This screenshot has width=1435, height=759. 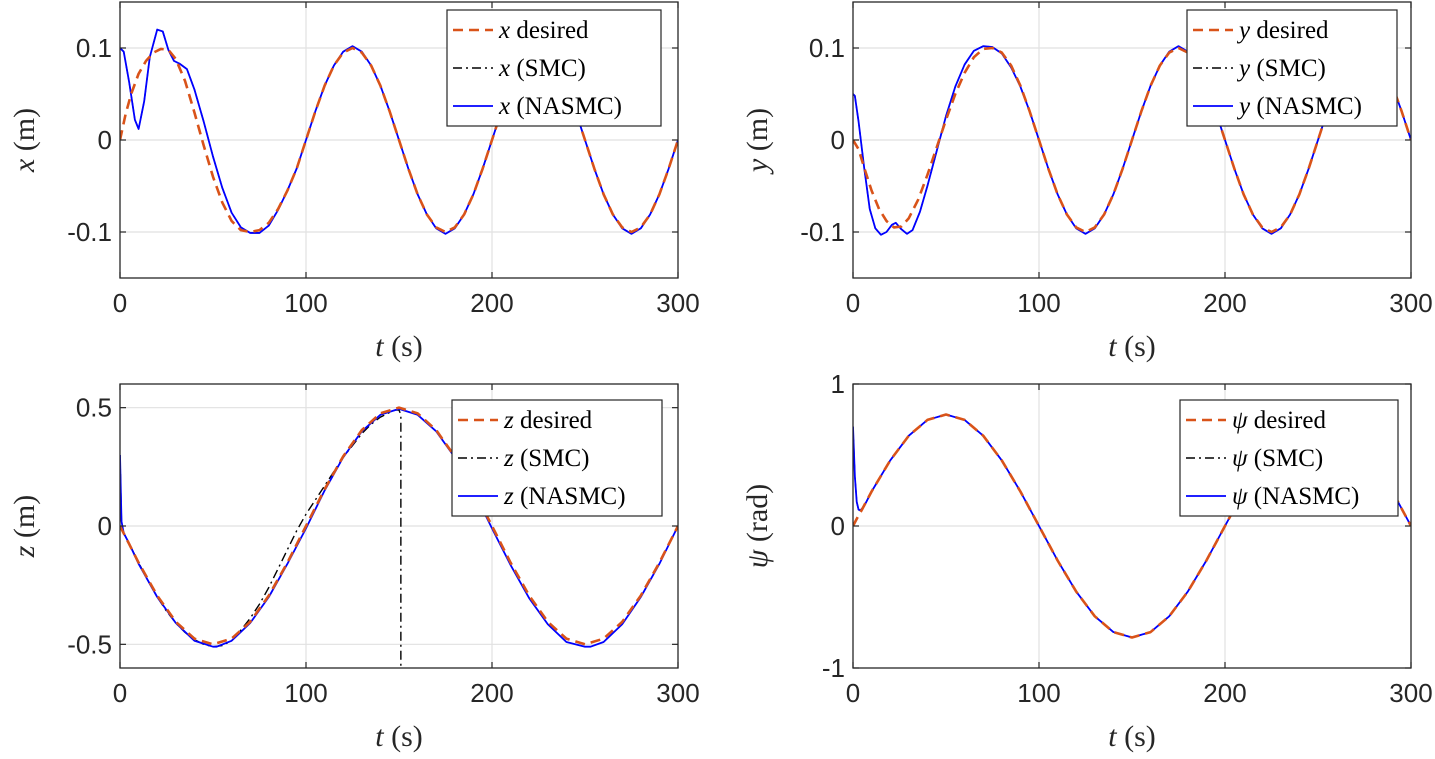 I want to click on y-tick-label: 1, so click(x=838, y=384).